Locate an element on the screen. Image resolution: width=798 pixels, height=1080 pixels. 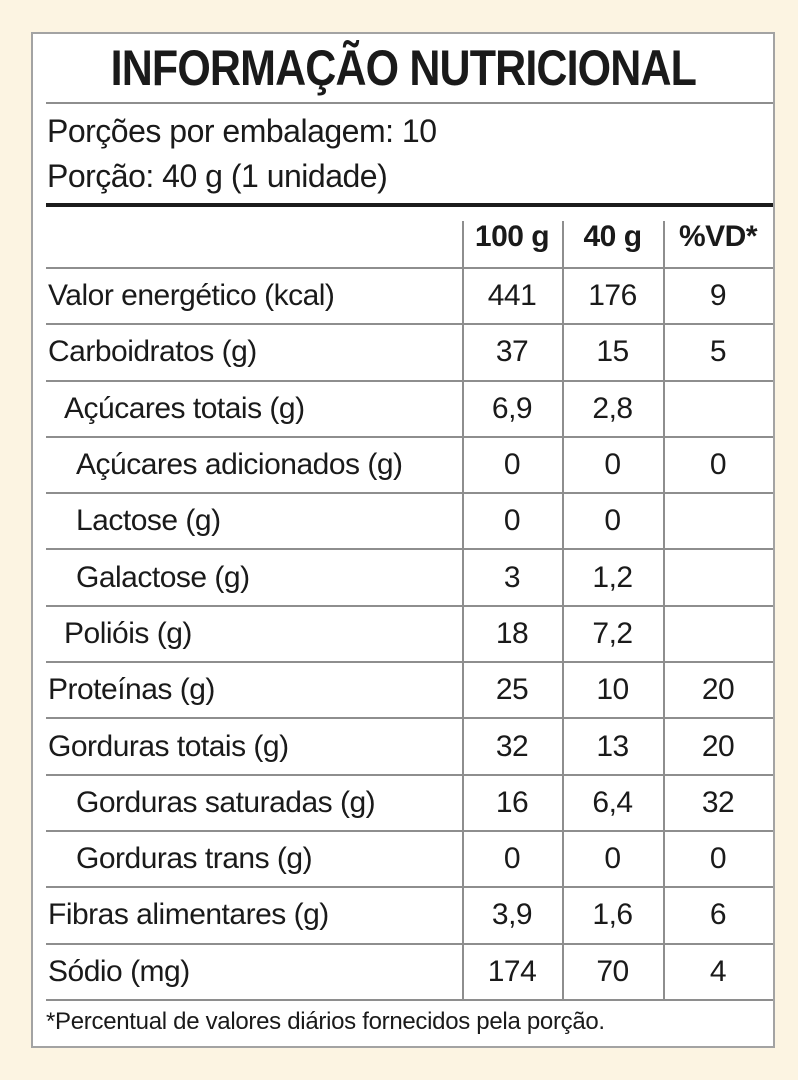
value-per-serving: 13 is located at coordinates (612, 746).